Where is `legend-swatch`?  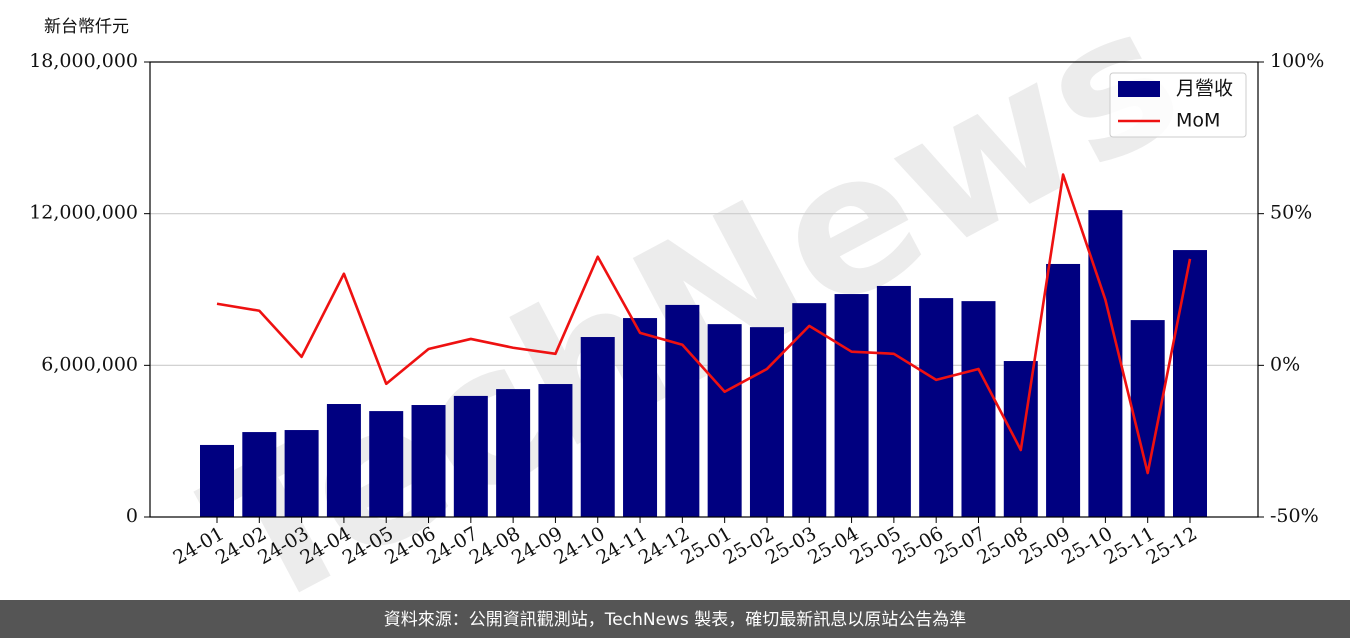 legend-swatch is located at coordinates (1139, 89).